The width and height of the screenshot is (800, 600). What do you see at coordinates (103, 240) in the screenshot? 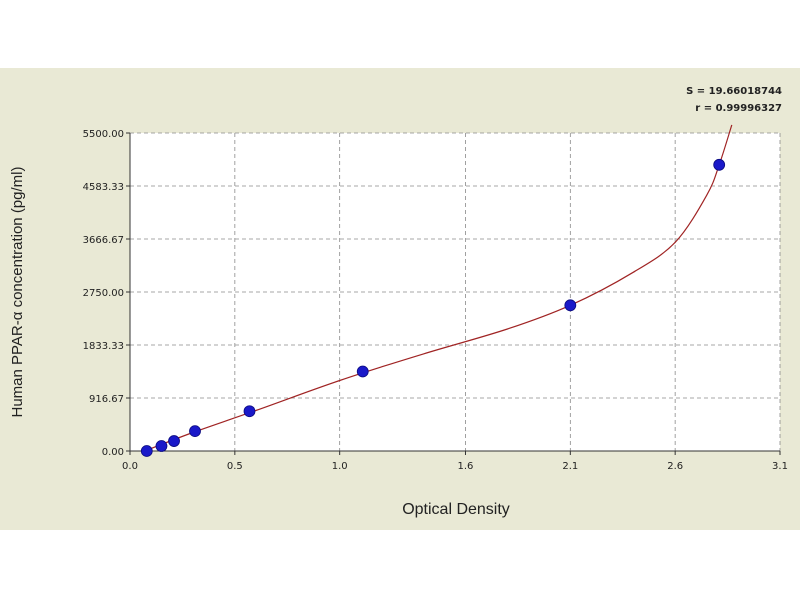
I see `y-tick-label: 3666.67` at bounding box center [103, 240].